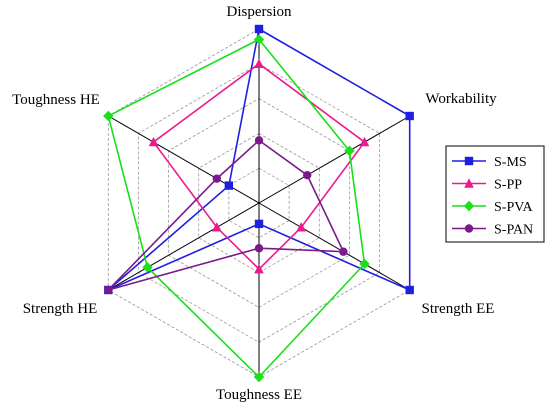 The height and width of the screenshot is (408, 550). Describe the element at coordinates (514, 207) in the screenshot. I see `legend-label: S-PVA` at that location.